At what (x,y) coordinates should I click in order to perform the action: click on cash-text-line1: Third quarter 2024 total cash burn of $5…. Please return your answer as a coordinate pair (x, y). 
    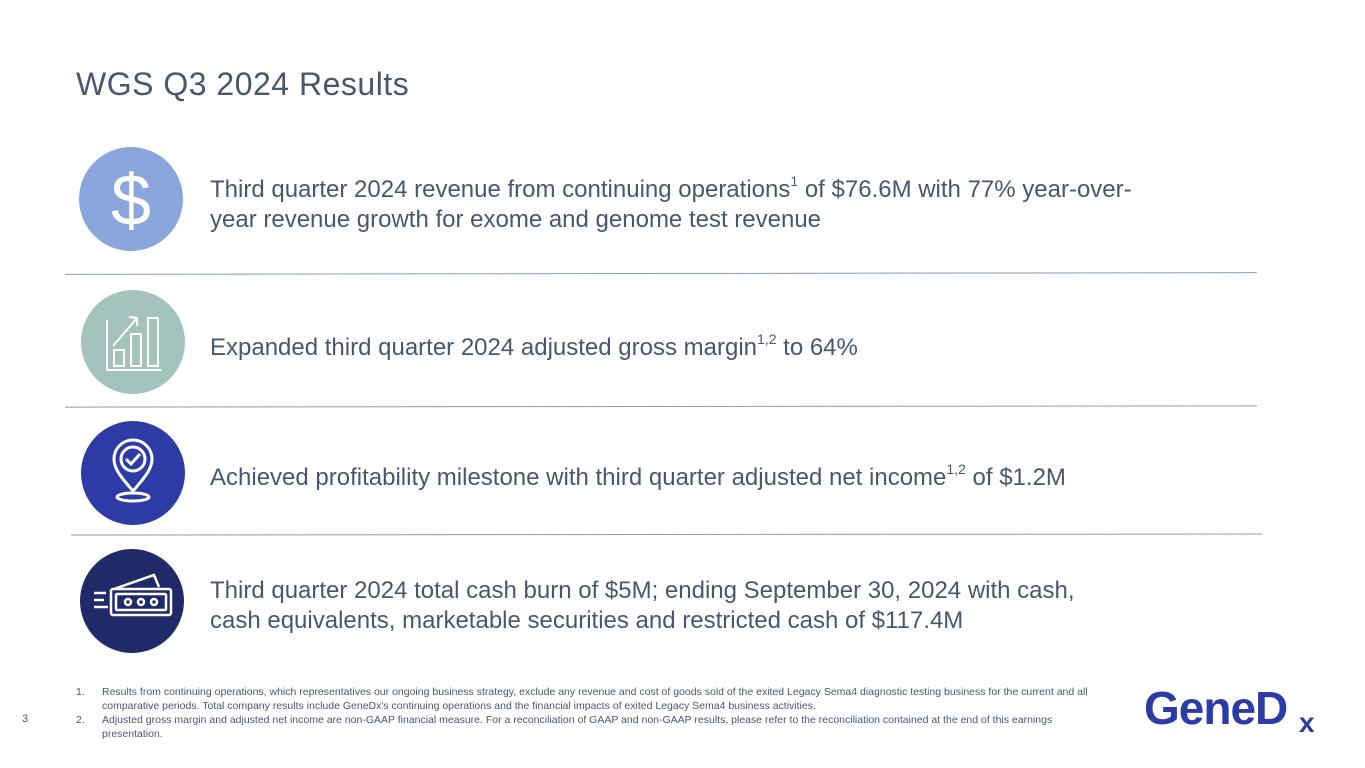
    Looking at the image, I should click on (642, 590).